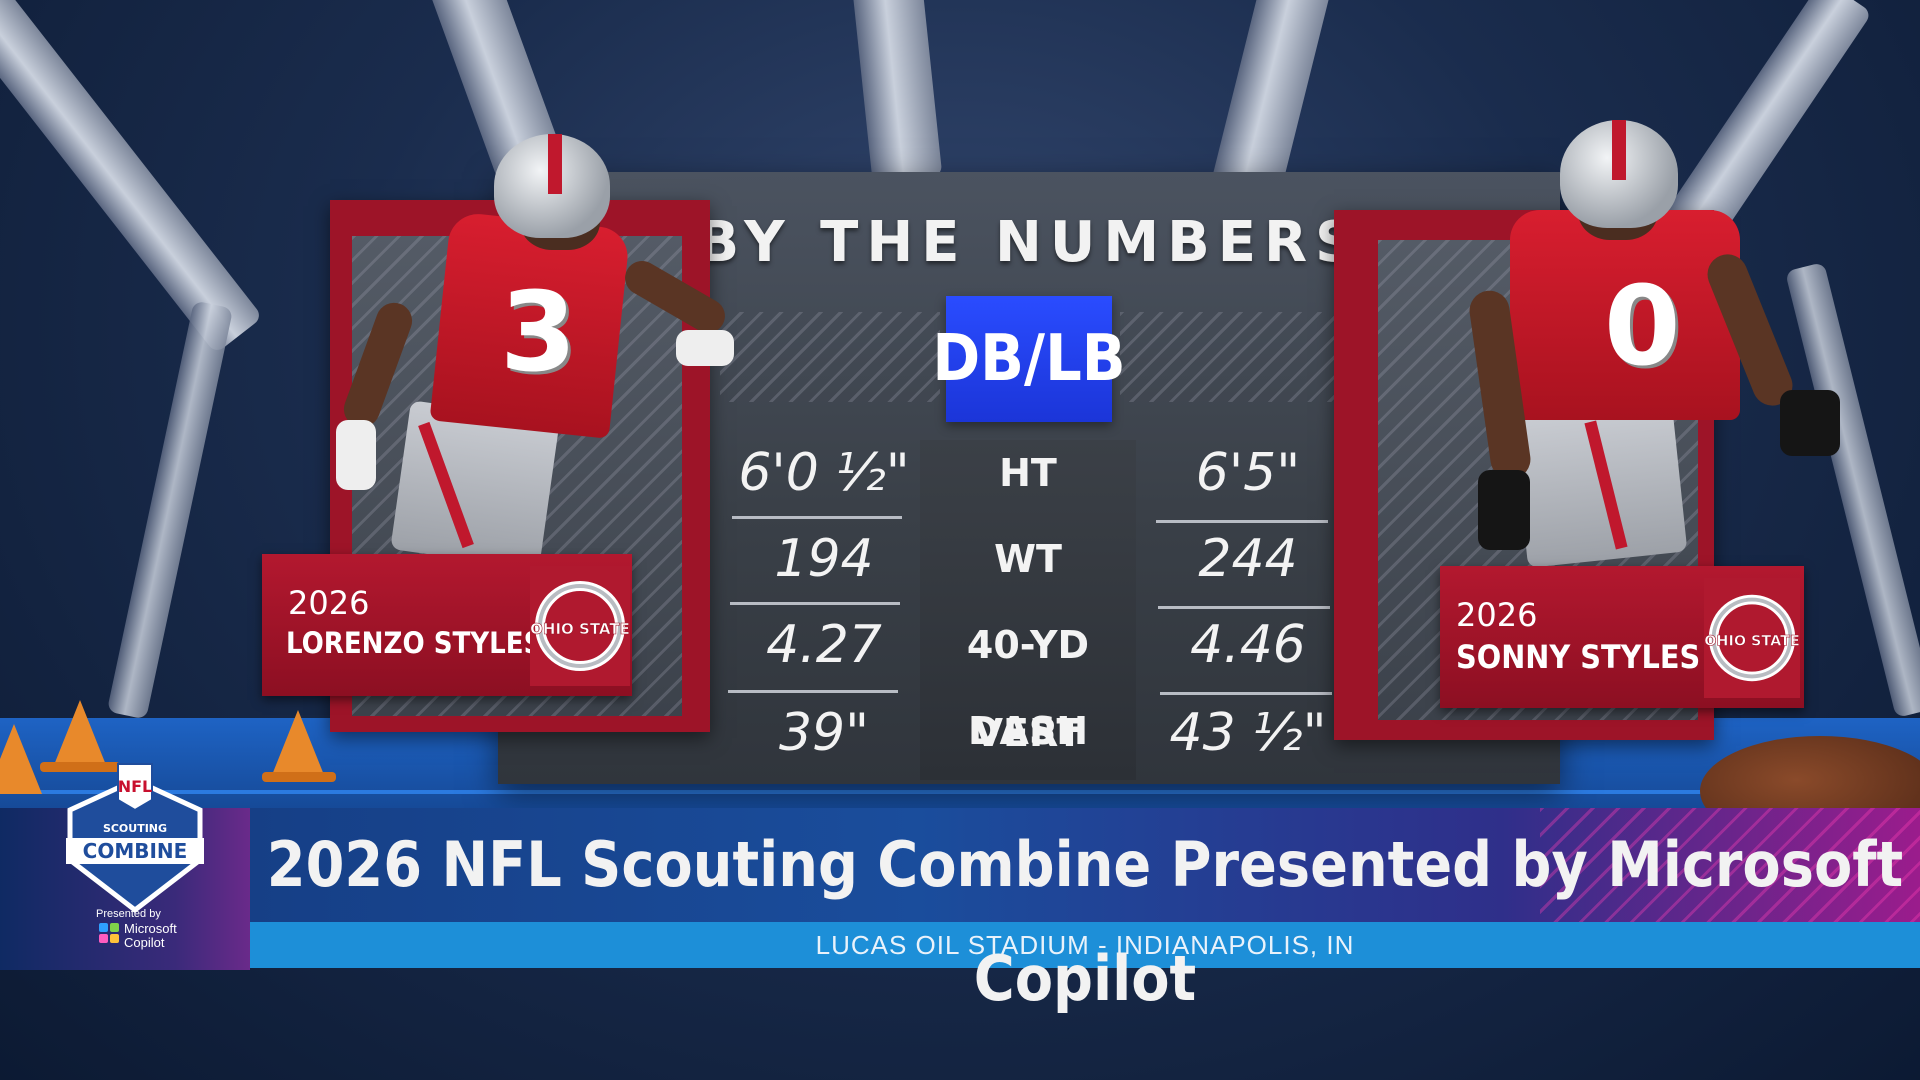 This screenshot has height=1080, width=1920. Describe the element at coordinates (1497, 615) in the screenshot. I see `right-player-year: 2026` at that location.